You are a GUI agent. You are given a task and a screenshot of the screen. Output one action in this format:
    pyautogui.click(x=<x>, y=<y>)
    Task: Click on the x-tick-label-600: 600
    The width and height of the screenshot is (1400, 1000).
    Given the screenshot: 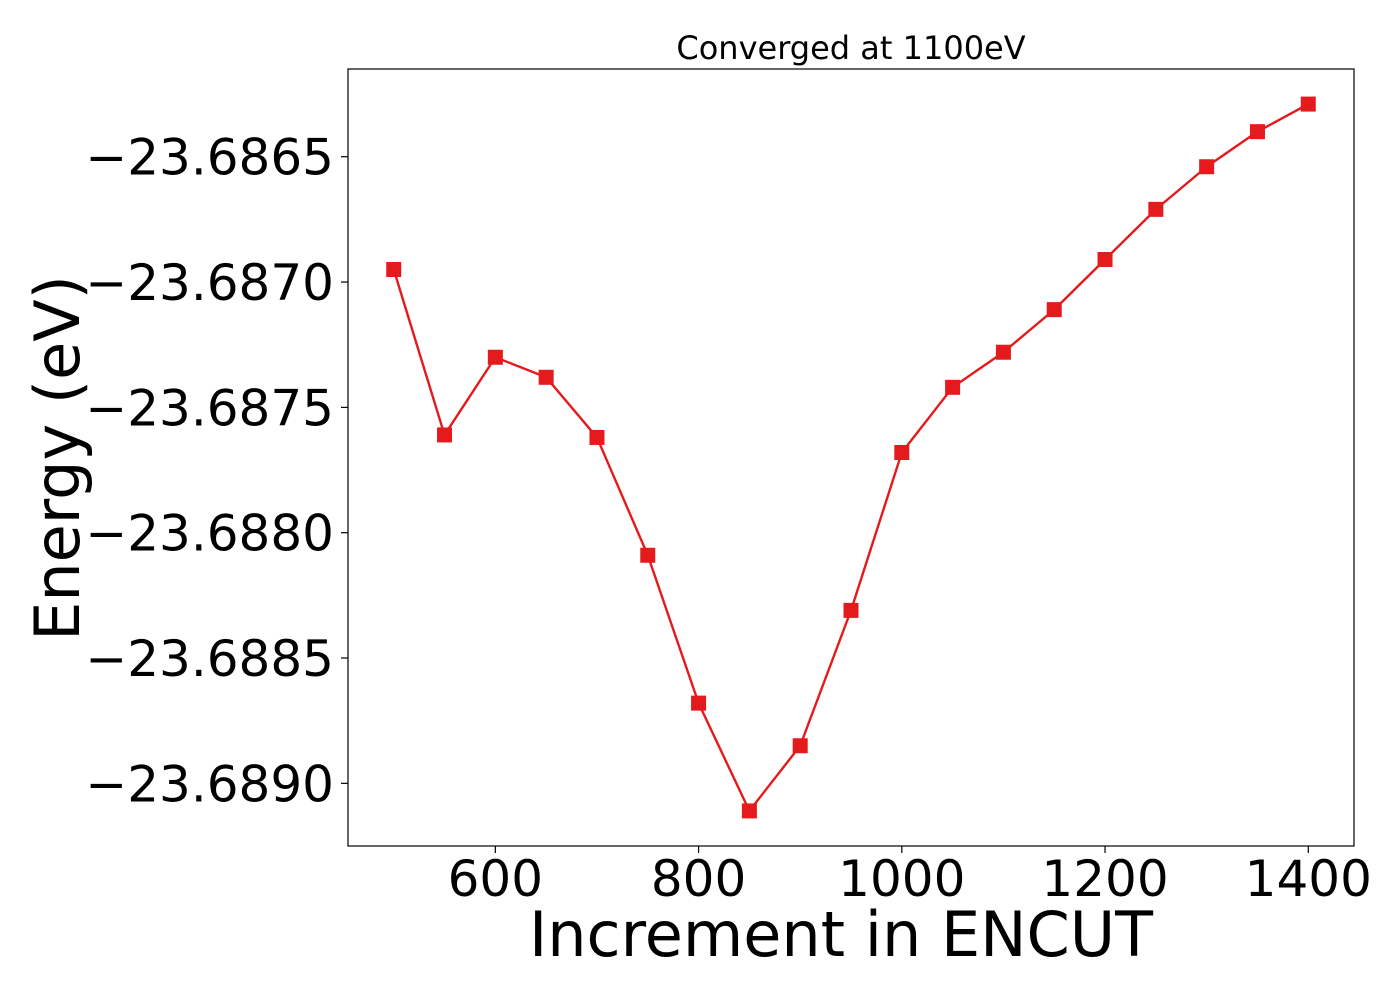 What is the action you would take?
    pyautogui.click(x=495, y=879)
    